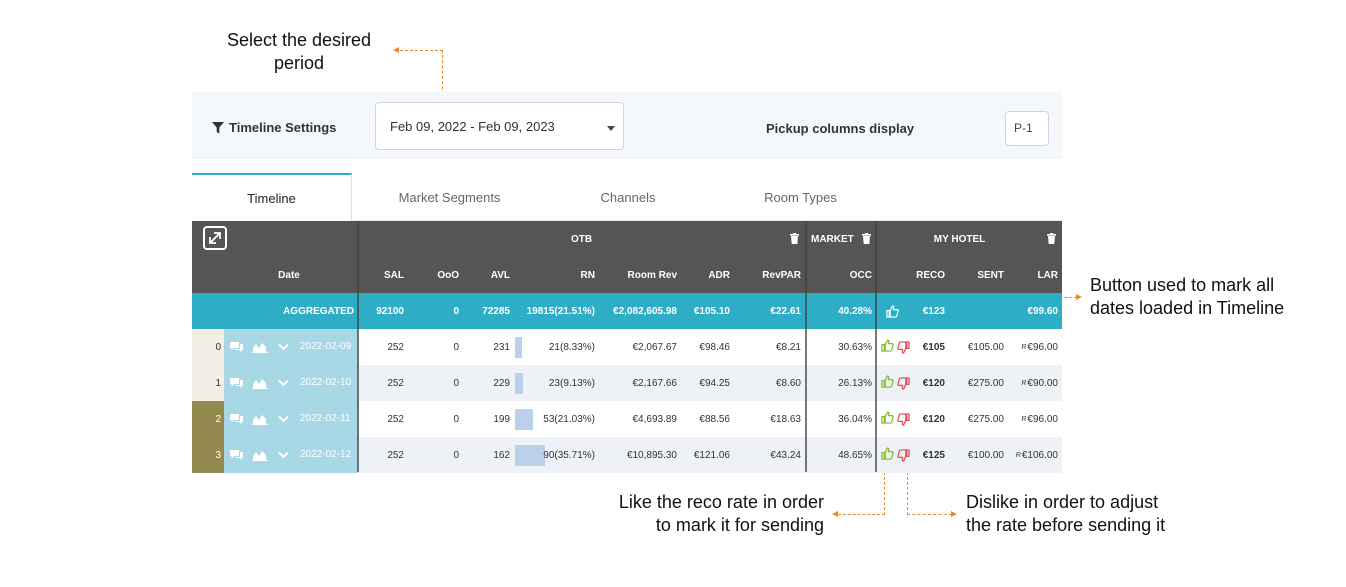 This screenshot has height=587, width=1346. I want to click on tab-timeline: Timeline, so click(272, 197).